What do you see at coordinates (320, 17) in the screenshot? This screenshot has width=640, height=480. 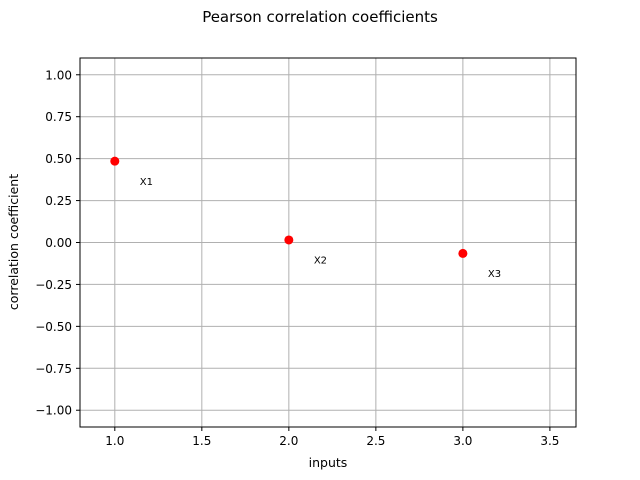 I see `chart-title: Pearson correlation coefficients` at bounding box center [320, 17].